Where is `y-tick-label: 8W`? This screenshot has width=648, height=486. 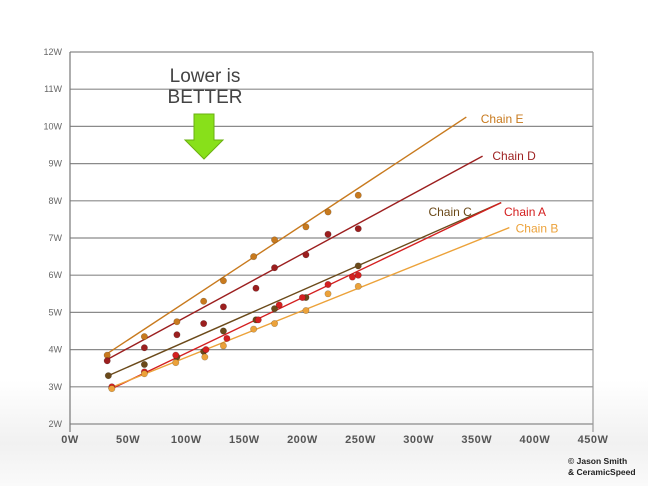 y-tick-label: 8W is located at coordinates (56, 201).